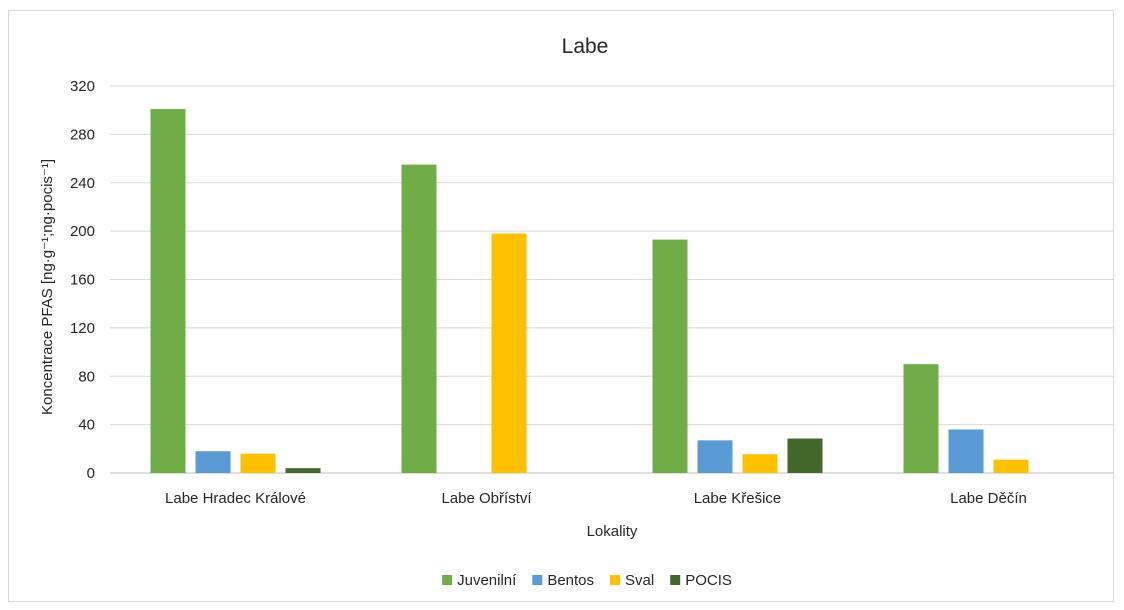 The width and height of the screenshot is (1124, 610). I want to click on y-tick-label: 80, so click(86, 376).